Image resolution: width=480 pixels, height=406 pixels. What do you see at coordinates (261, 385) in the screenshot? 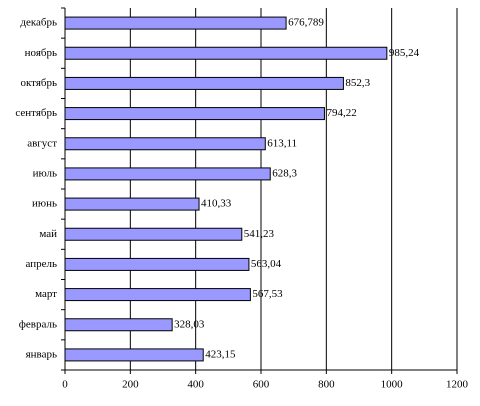
I see `x-tick-label: 600` at bounding box center [261, 385].